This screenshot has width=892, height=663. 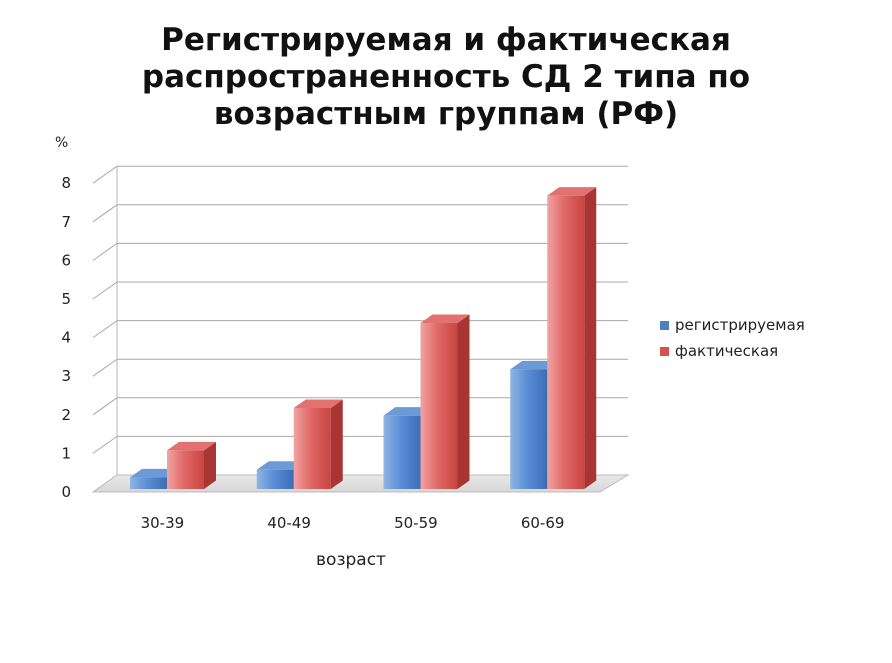 I want to click on chart-floor, so click(x=360, y=483).